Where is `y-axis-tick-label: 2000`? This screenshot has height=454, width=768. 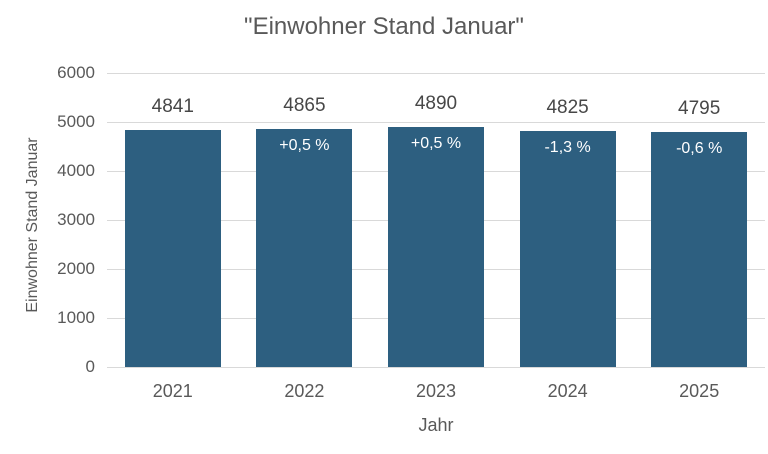
y-axis-tick-label: 2000 is located at coordinates (76, 268).